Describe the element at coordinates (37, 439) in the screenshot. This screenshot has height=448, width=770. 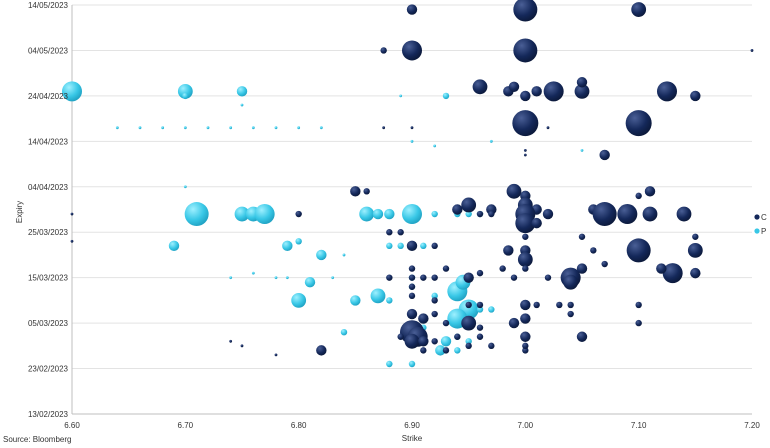
I see `source-note: Source: Bloomberg` at that location.